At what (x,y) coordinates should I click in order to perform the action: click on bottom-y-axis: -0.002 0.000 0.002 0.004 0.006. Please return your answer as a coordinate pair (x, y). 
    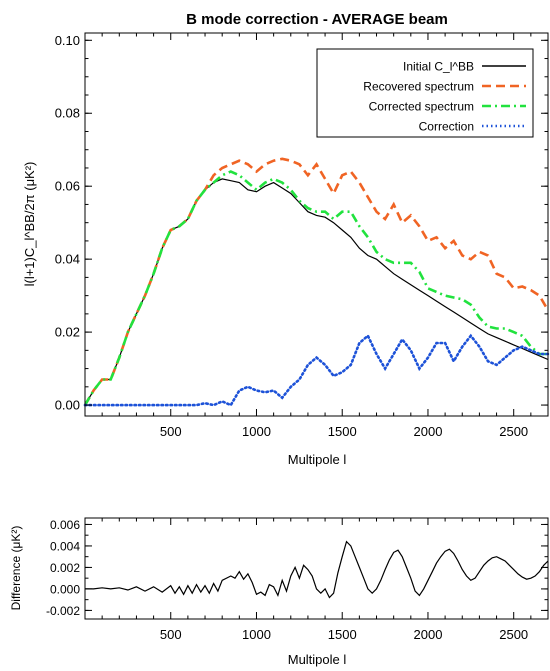
    Looking at the image, I should click on (297, 568).